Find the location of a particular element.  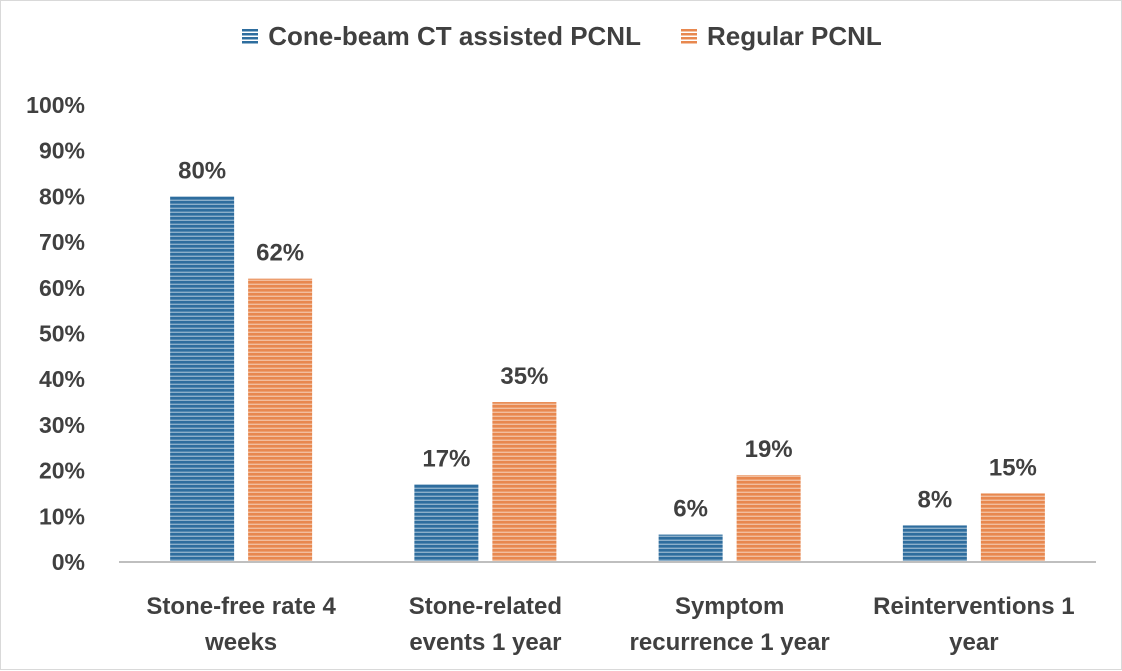

y-tick-label: 0% is located at coordinates (68, 562).